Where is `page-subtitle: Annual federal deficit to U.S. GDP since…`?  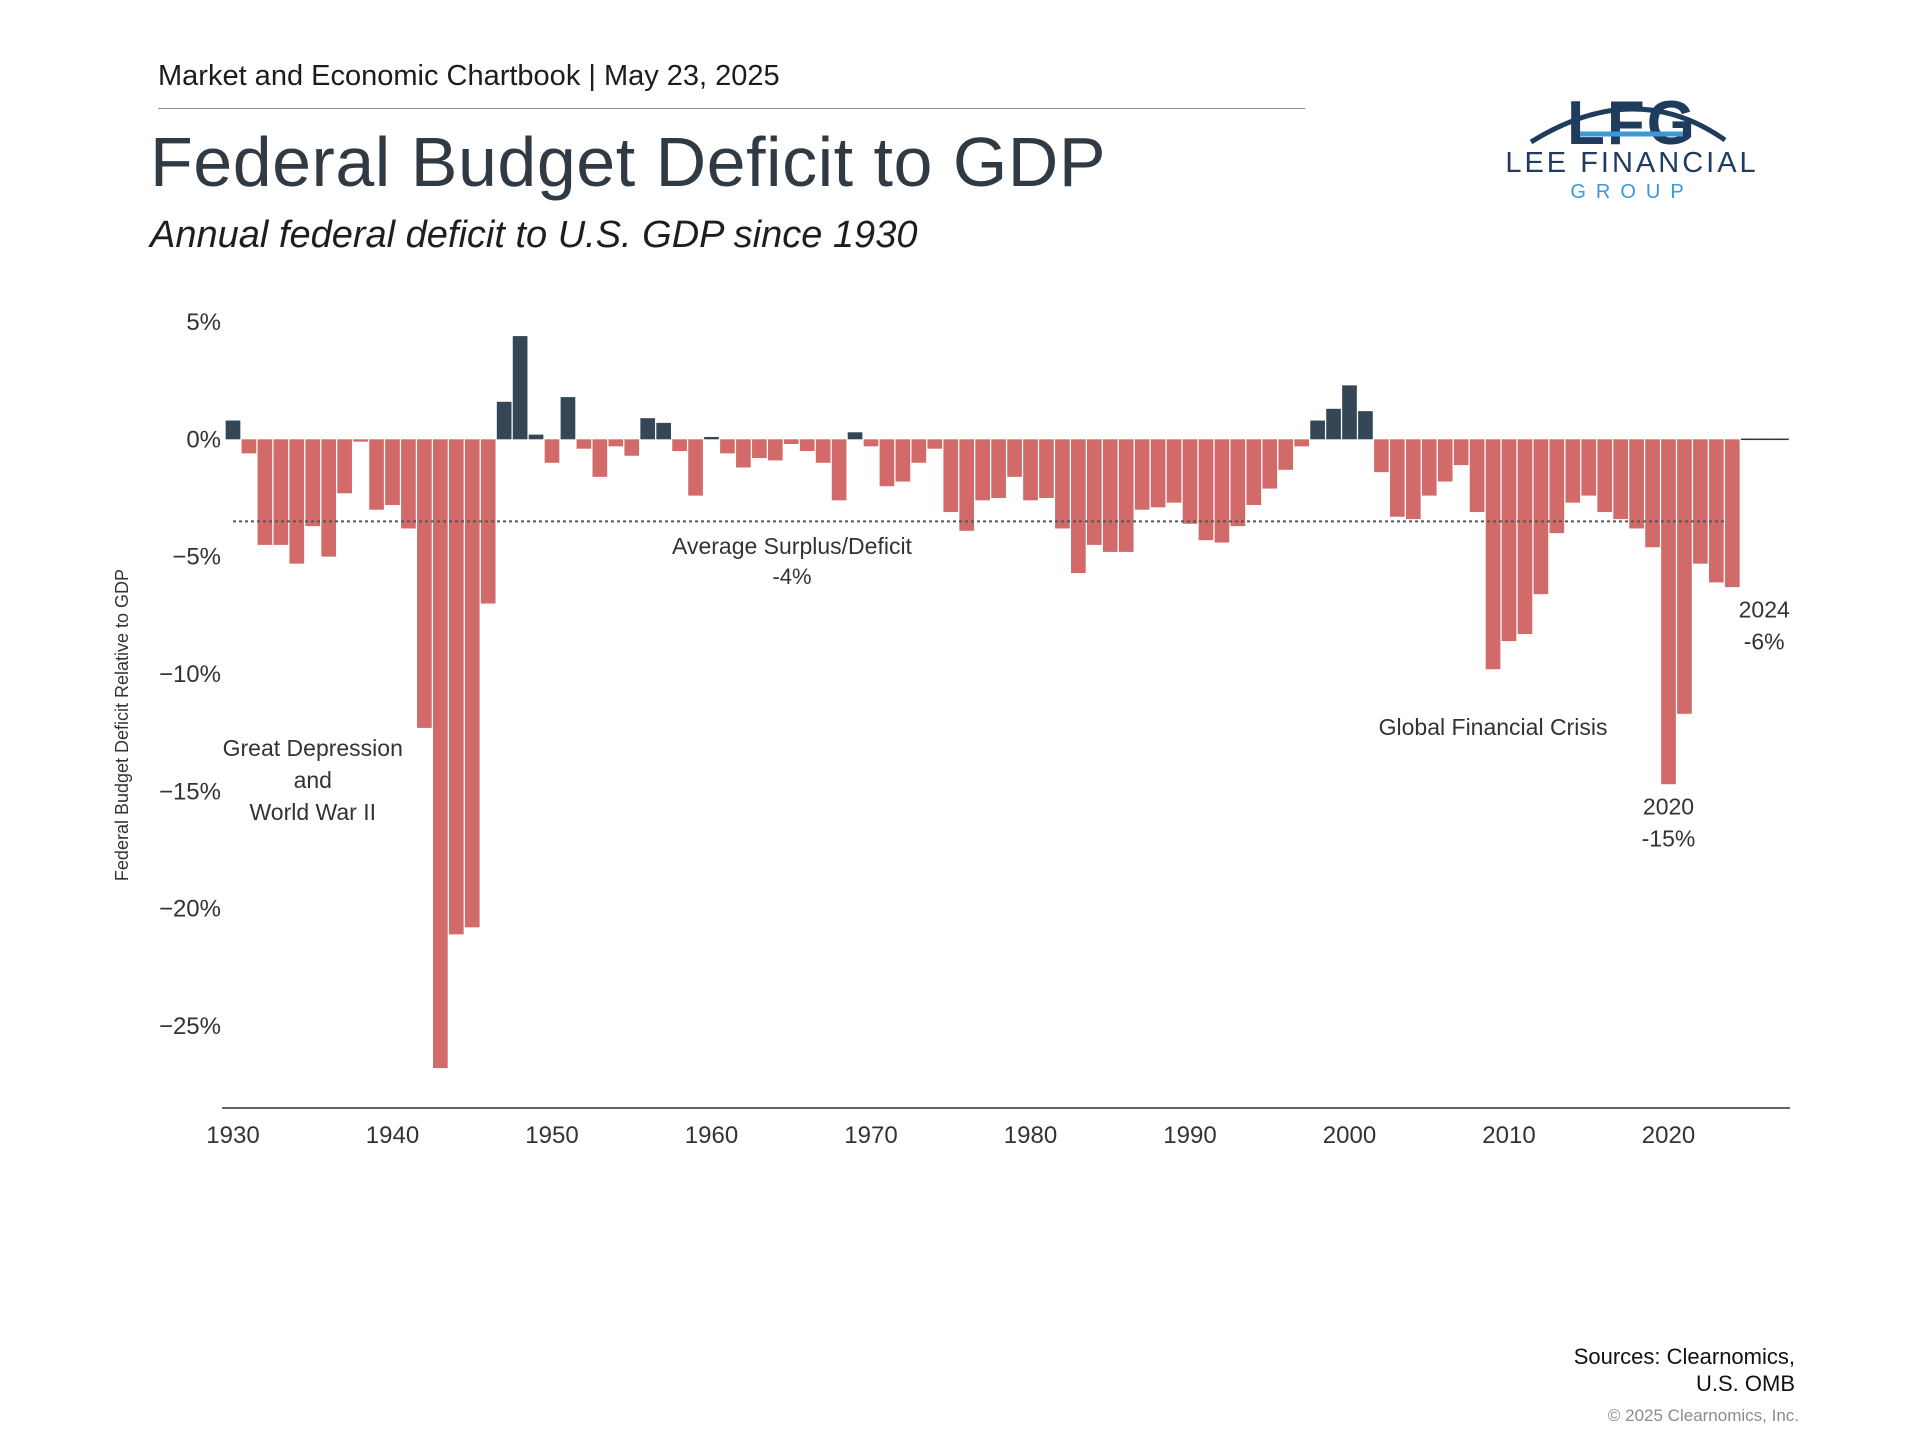 page-subtitle: Annual federal deficit to U.S. GDP since… is located at coordinates (534, 235).